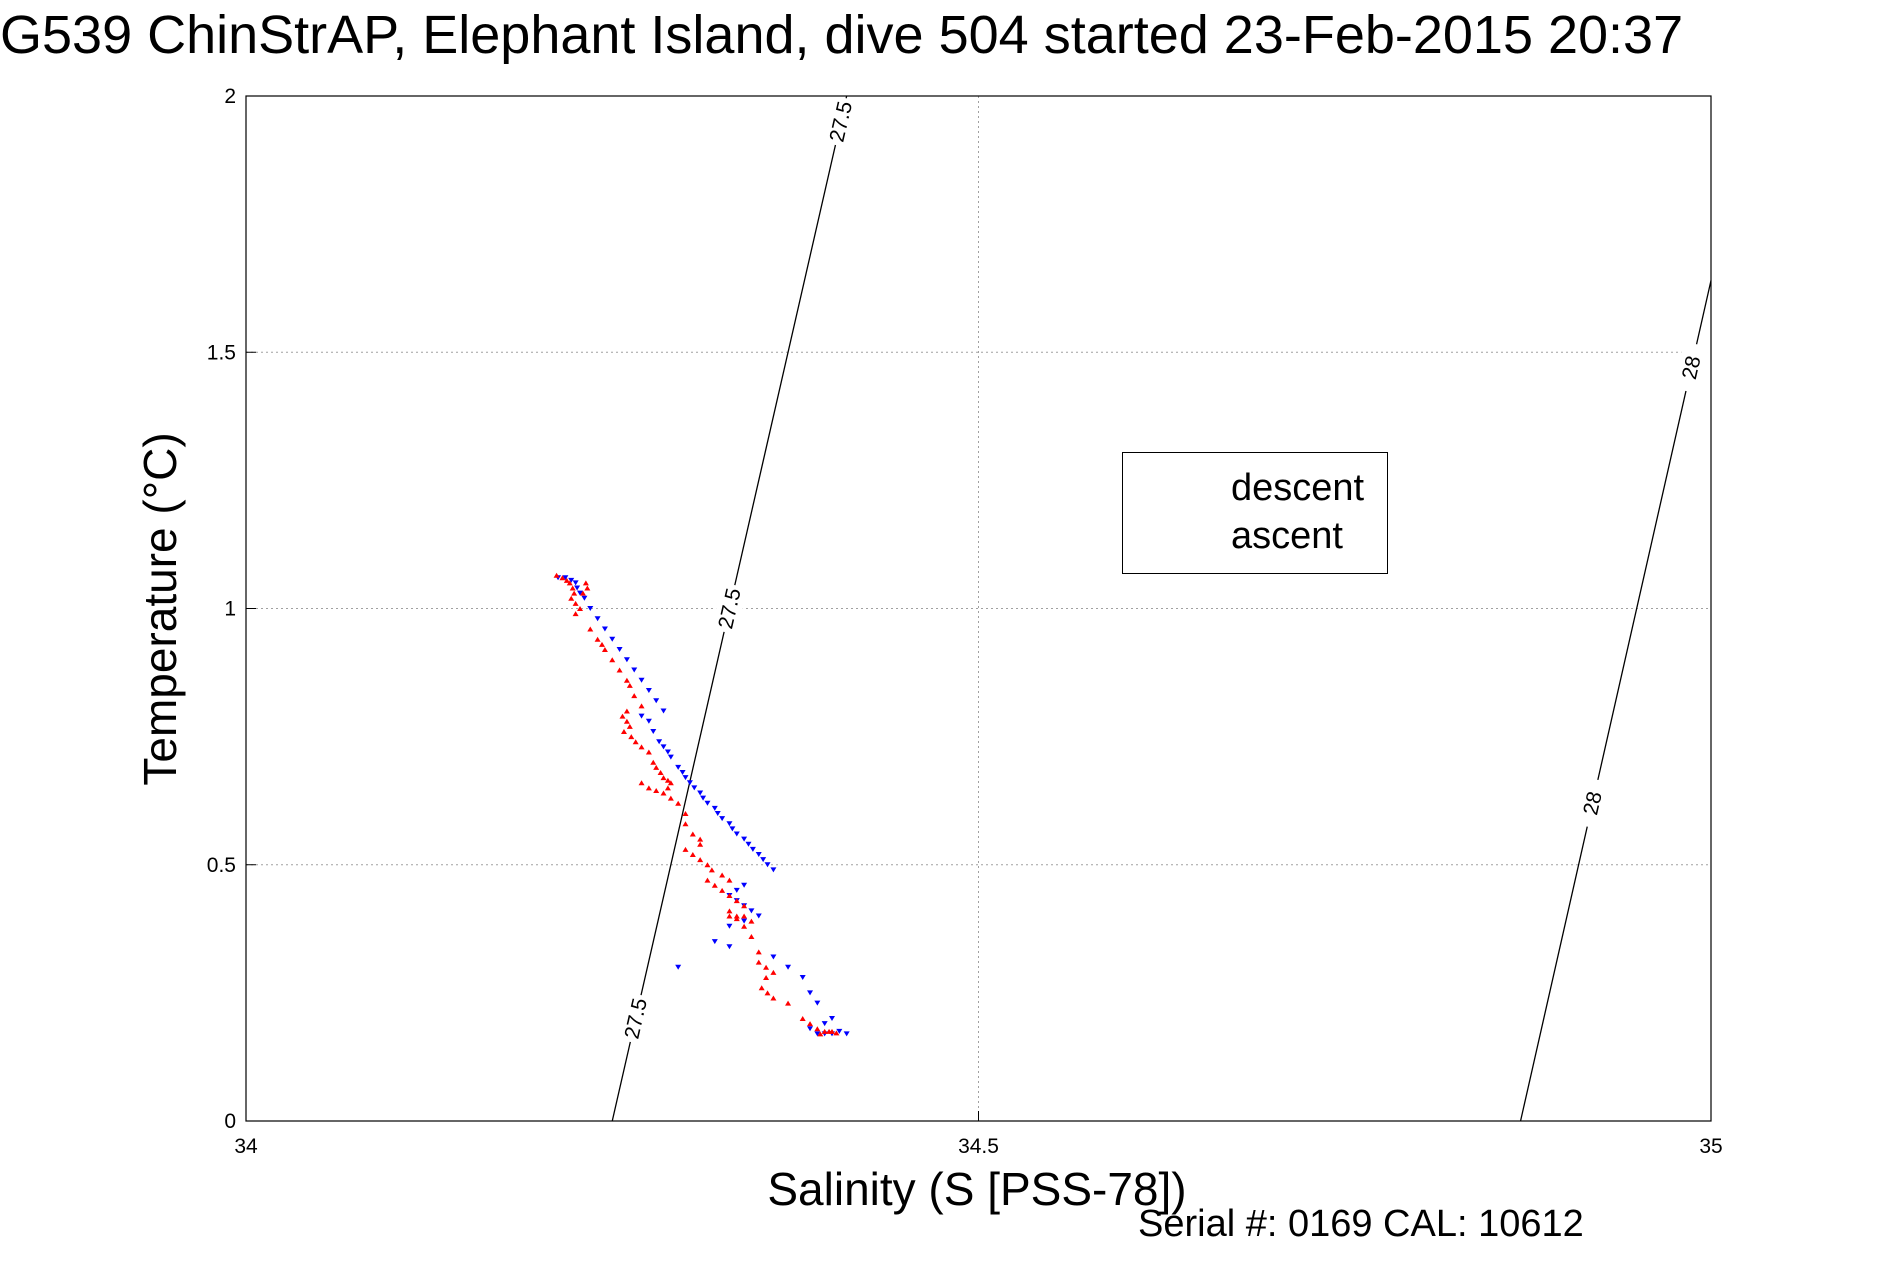 The width and height of the screenshot is (1891, 1262). What do you see at coordinates (160, 608) in the screenshot?
I see `y-axis-label: Temperature (°C)` at bounding box center [160, 608].